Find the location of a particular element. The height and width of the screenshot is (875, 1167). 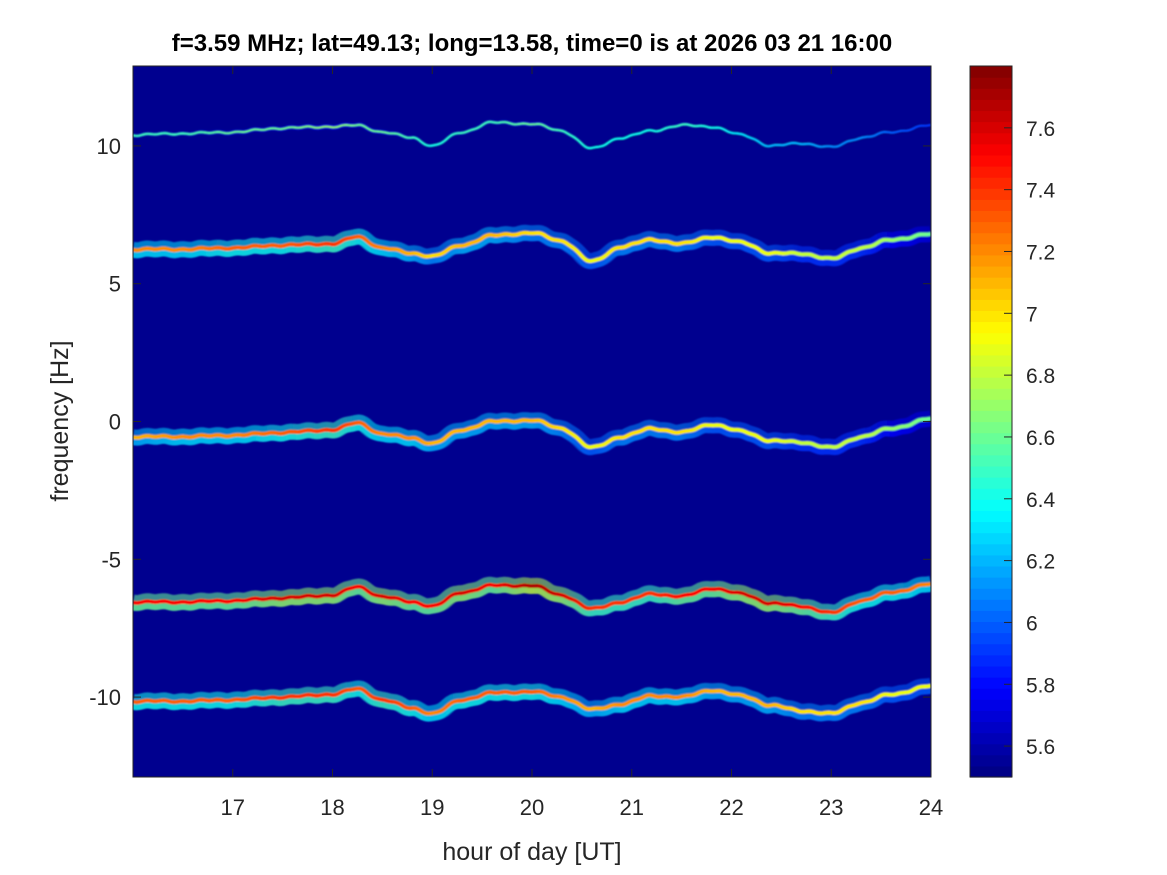

colorbar-tick-label: 7.4 is located at coordinates (1041, 191).